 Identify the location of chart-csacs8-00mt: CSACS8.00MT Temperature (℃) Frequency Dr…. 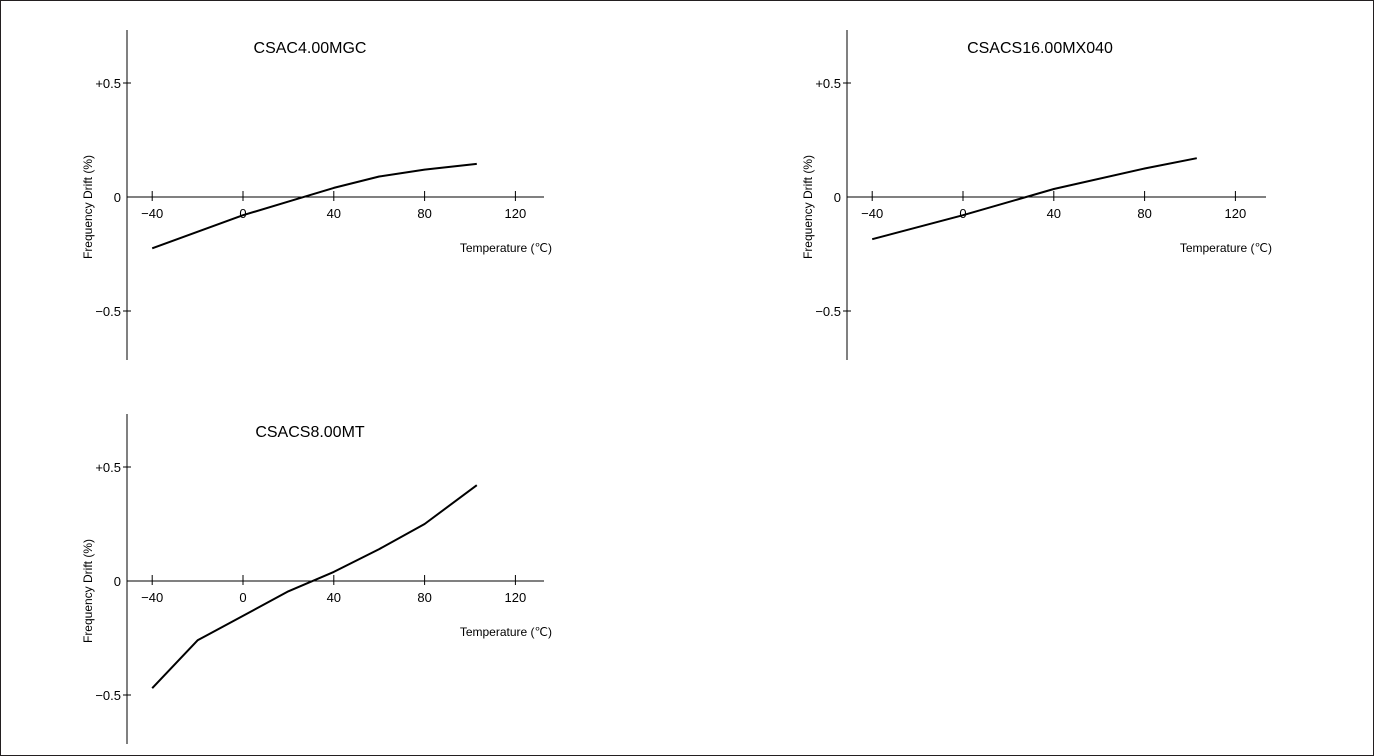
(316, 579).